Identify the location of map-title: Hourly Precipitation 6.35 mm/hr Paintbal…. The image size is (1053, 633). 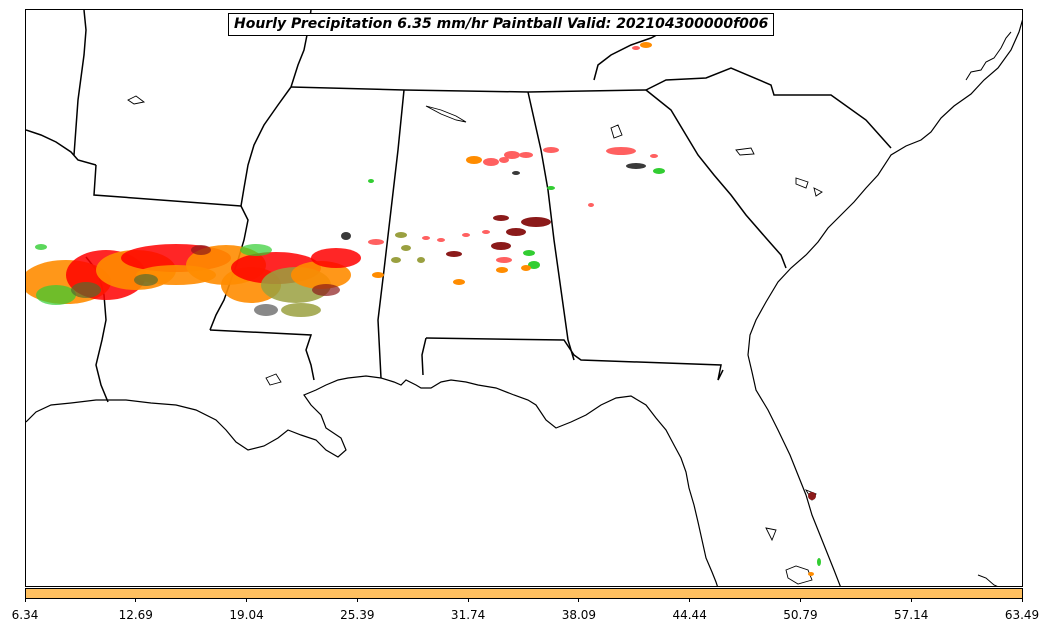
(501, 24).